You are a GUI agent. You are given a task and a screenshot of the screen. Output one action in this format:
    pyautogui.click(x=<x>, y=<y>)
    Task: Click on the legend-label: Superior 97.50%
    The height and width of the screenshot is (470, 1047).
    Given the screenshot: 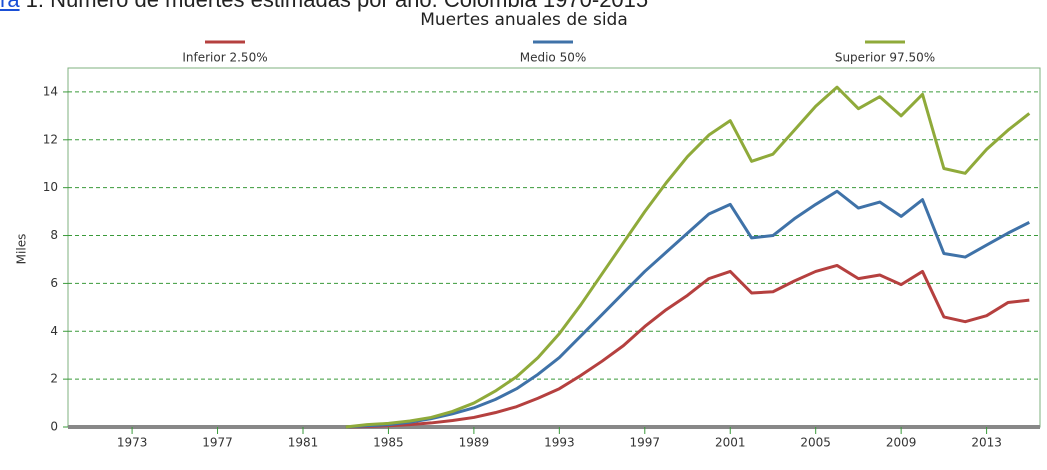 What is the action you would take?
    pyautogui.click(x=885, y=58)
    